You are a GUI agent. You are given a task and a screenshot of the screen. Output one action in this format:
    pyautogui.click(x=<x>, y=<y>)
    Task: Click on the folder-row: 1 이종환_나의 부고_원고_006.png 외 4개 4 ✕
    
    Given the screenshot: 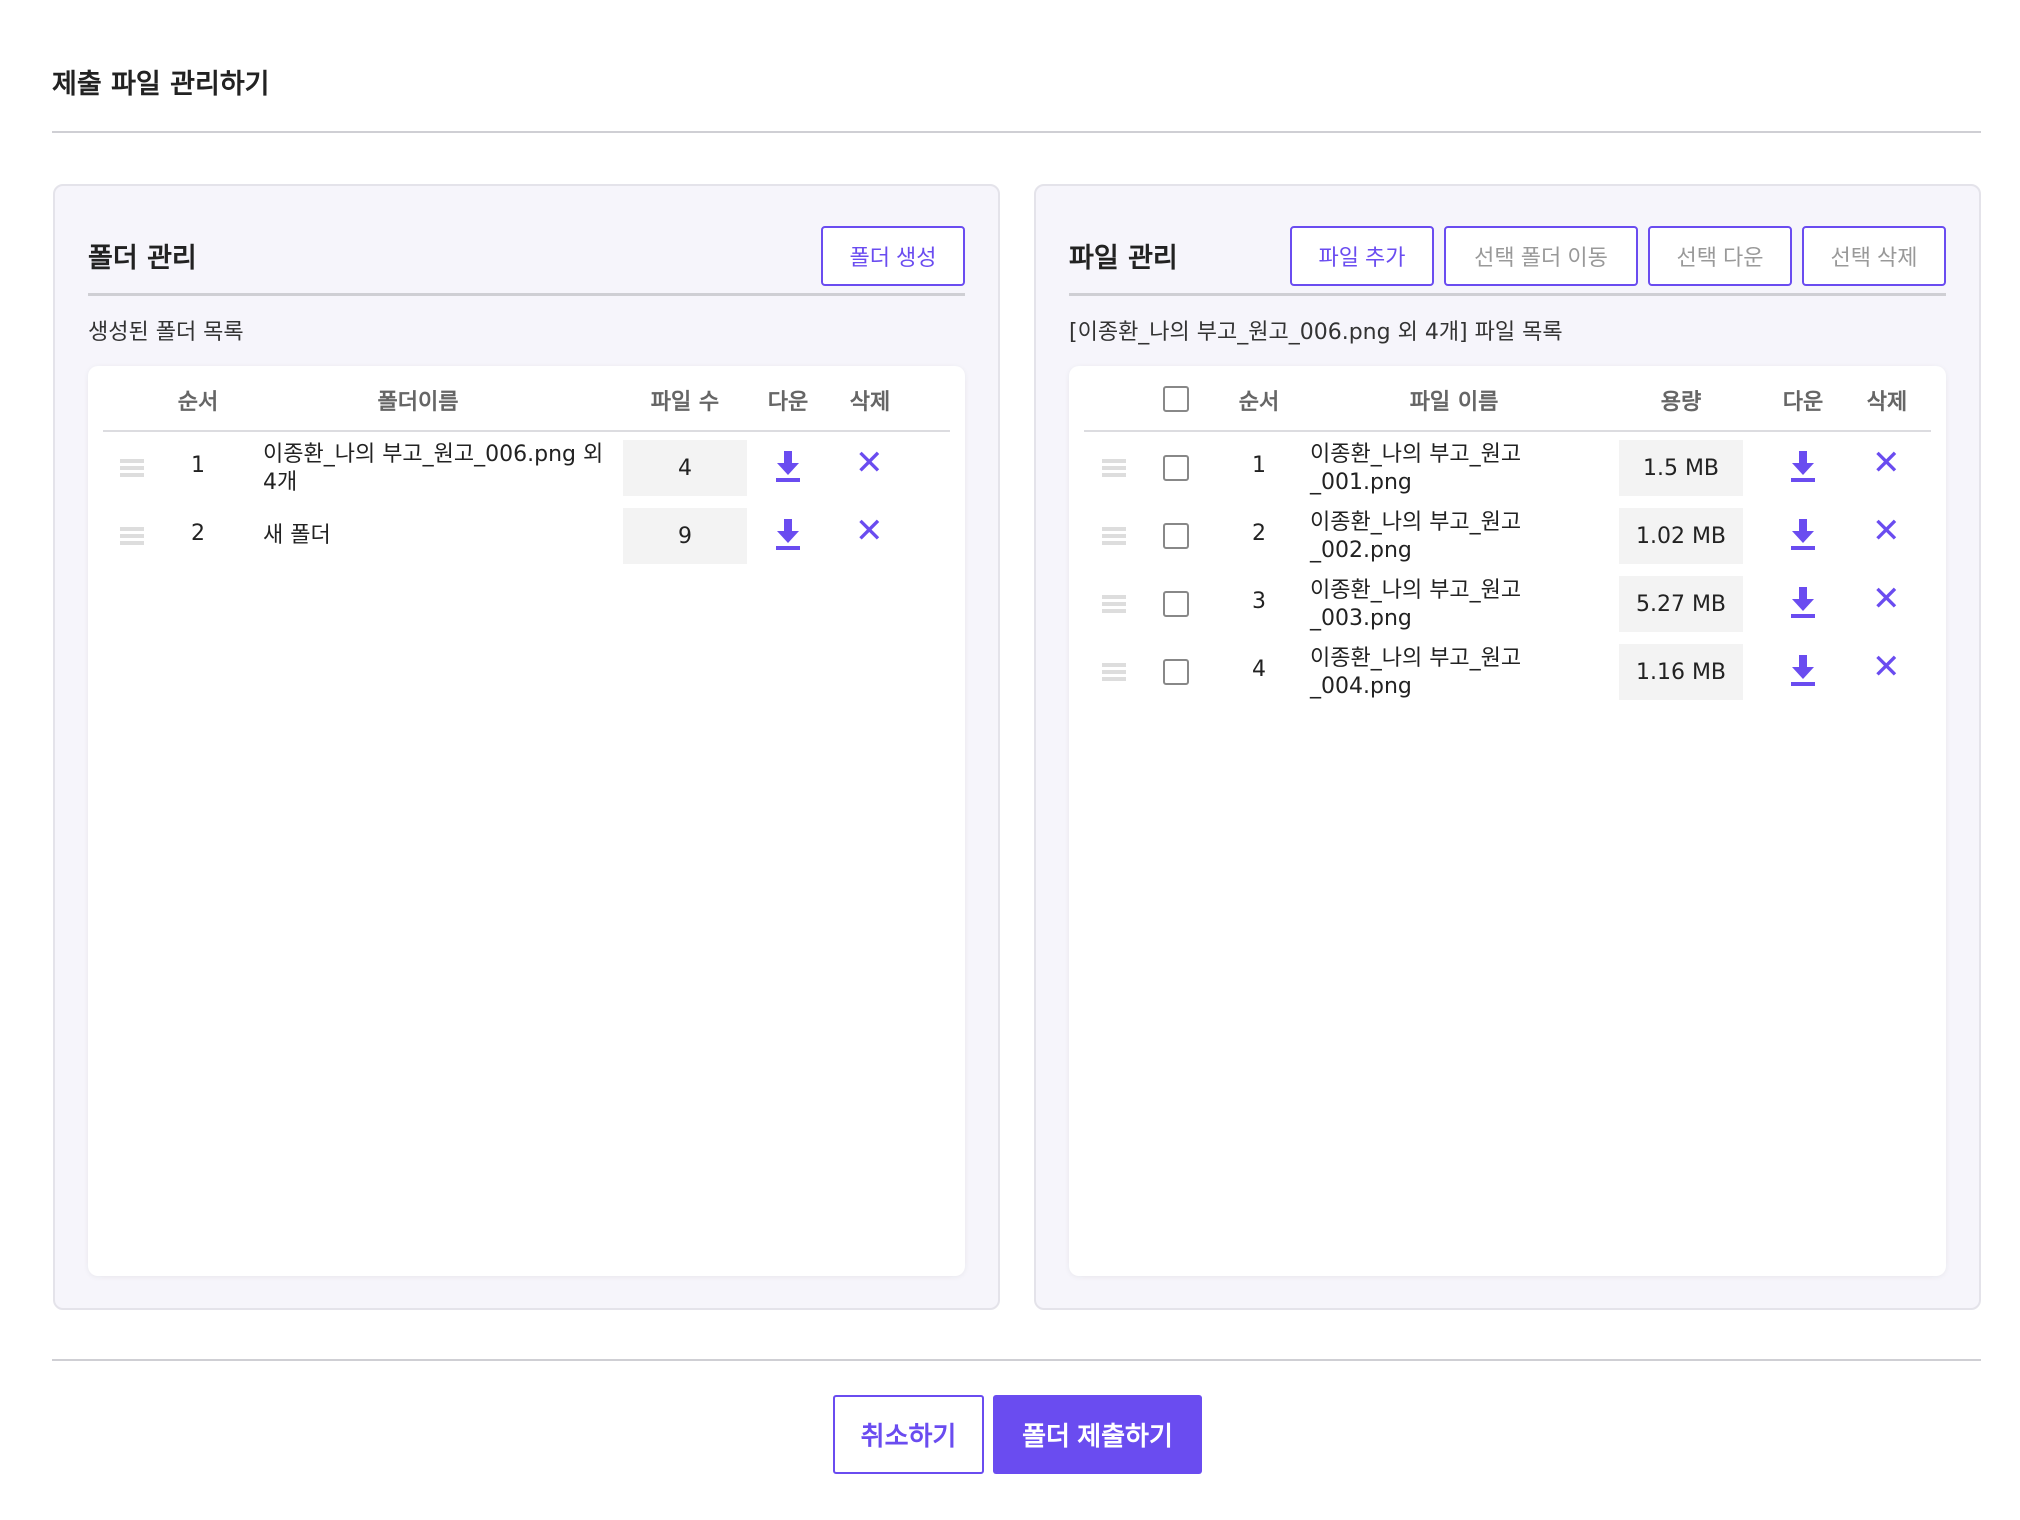 What is the action you would take?
    pyautogui.click(x=526, y=468)
    